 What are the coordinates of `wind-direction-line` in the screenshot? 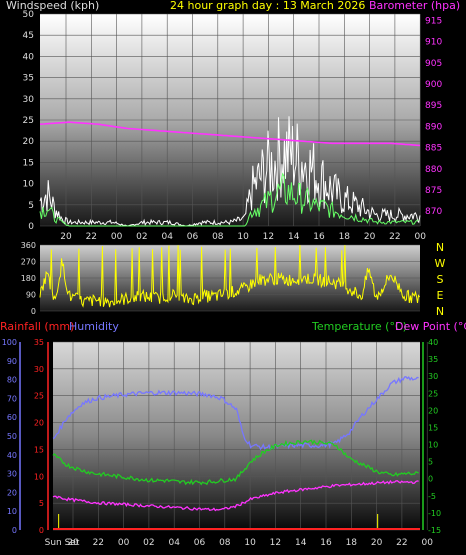 It's located at (229, 276).